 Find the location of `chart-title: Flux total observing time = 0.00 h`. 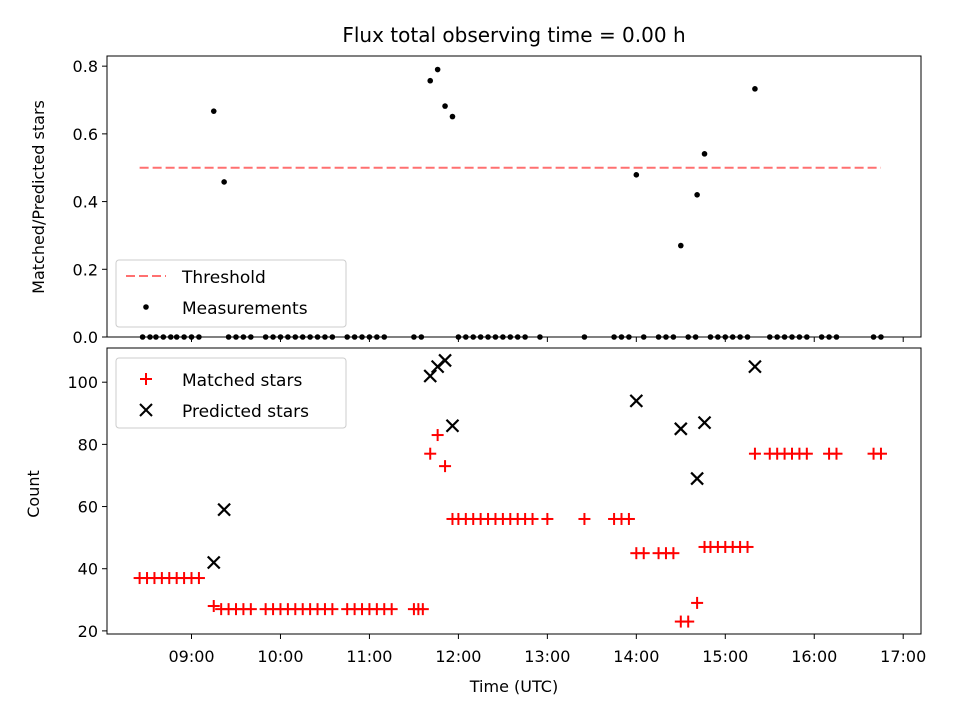

chart-title: Flux total observing time = 0.00 h is located at coordinates (513, 35).